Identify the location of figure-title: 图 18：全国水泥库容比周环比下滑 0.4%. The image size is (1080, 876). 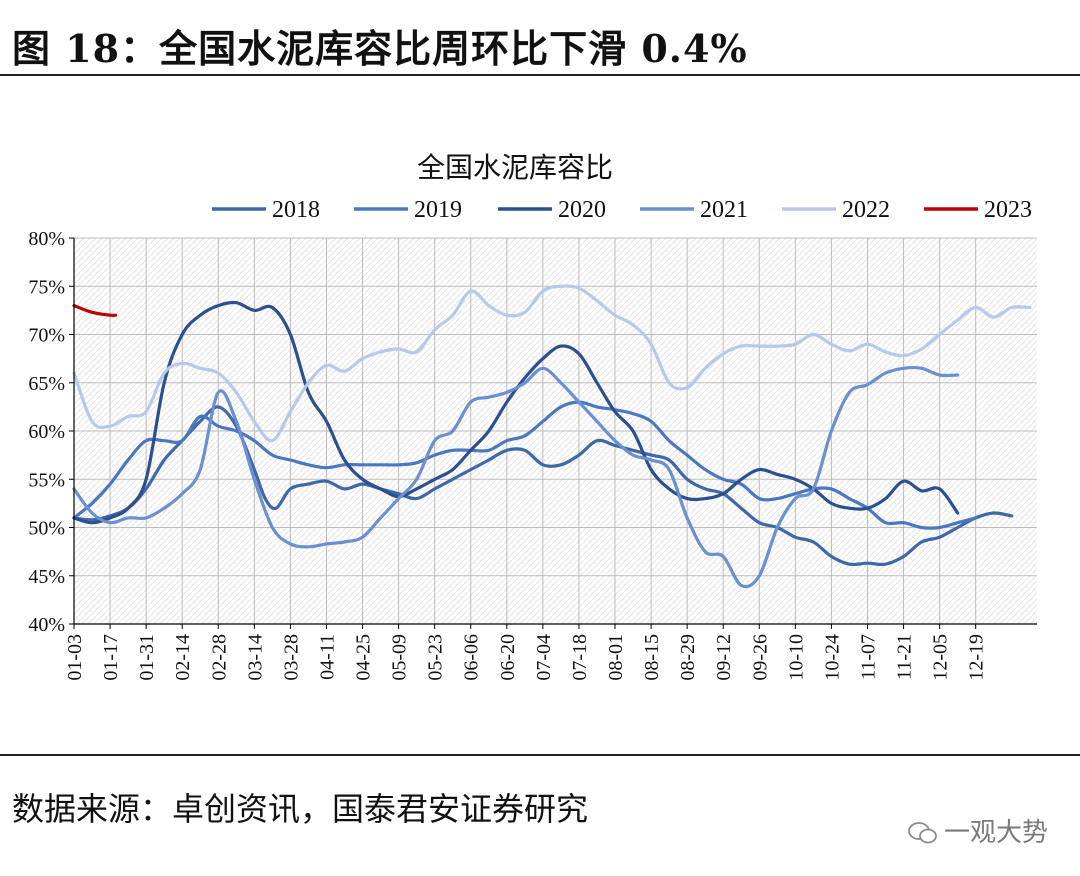
(380, 48).